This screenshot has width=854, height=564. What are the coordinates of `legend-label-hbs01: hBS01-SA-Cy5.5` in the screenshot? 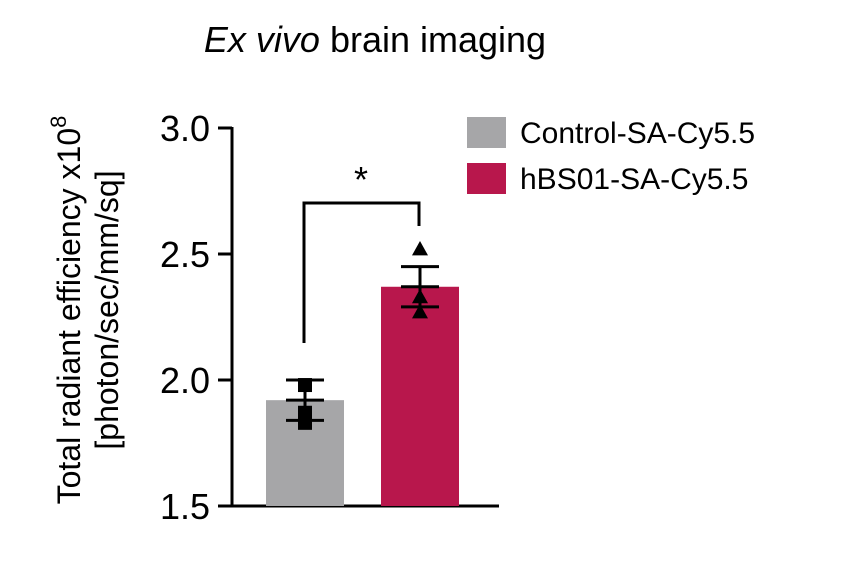 It's located at (634, 179).